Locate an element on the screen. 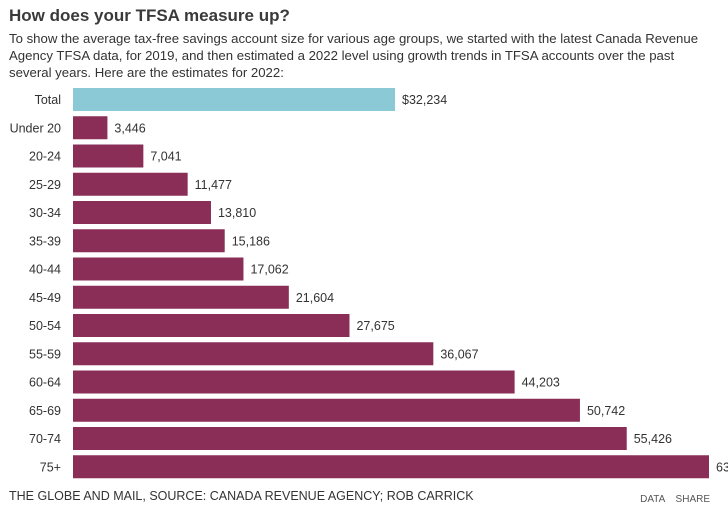 The image size is (728, 514). category-label-70-74: 70-74 is located at coordinates (45, 439).